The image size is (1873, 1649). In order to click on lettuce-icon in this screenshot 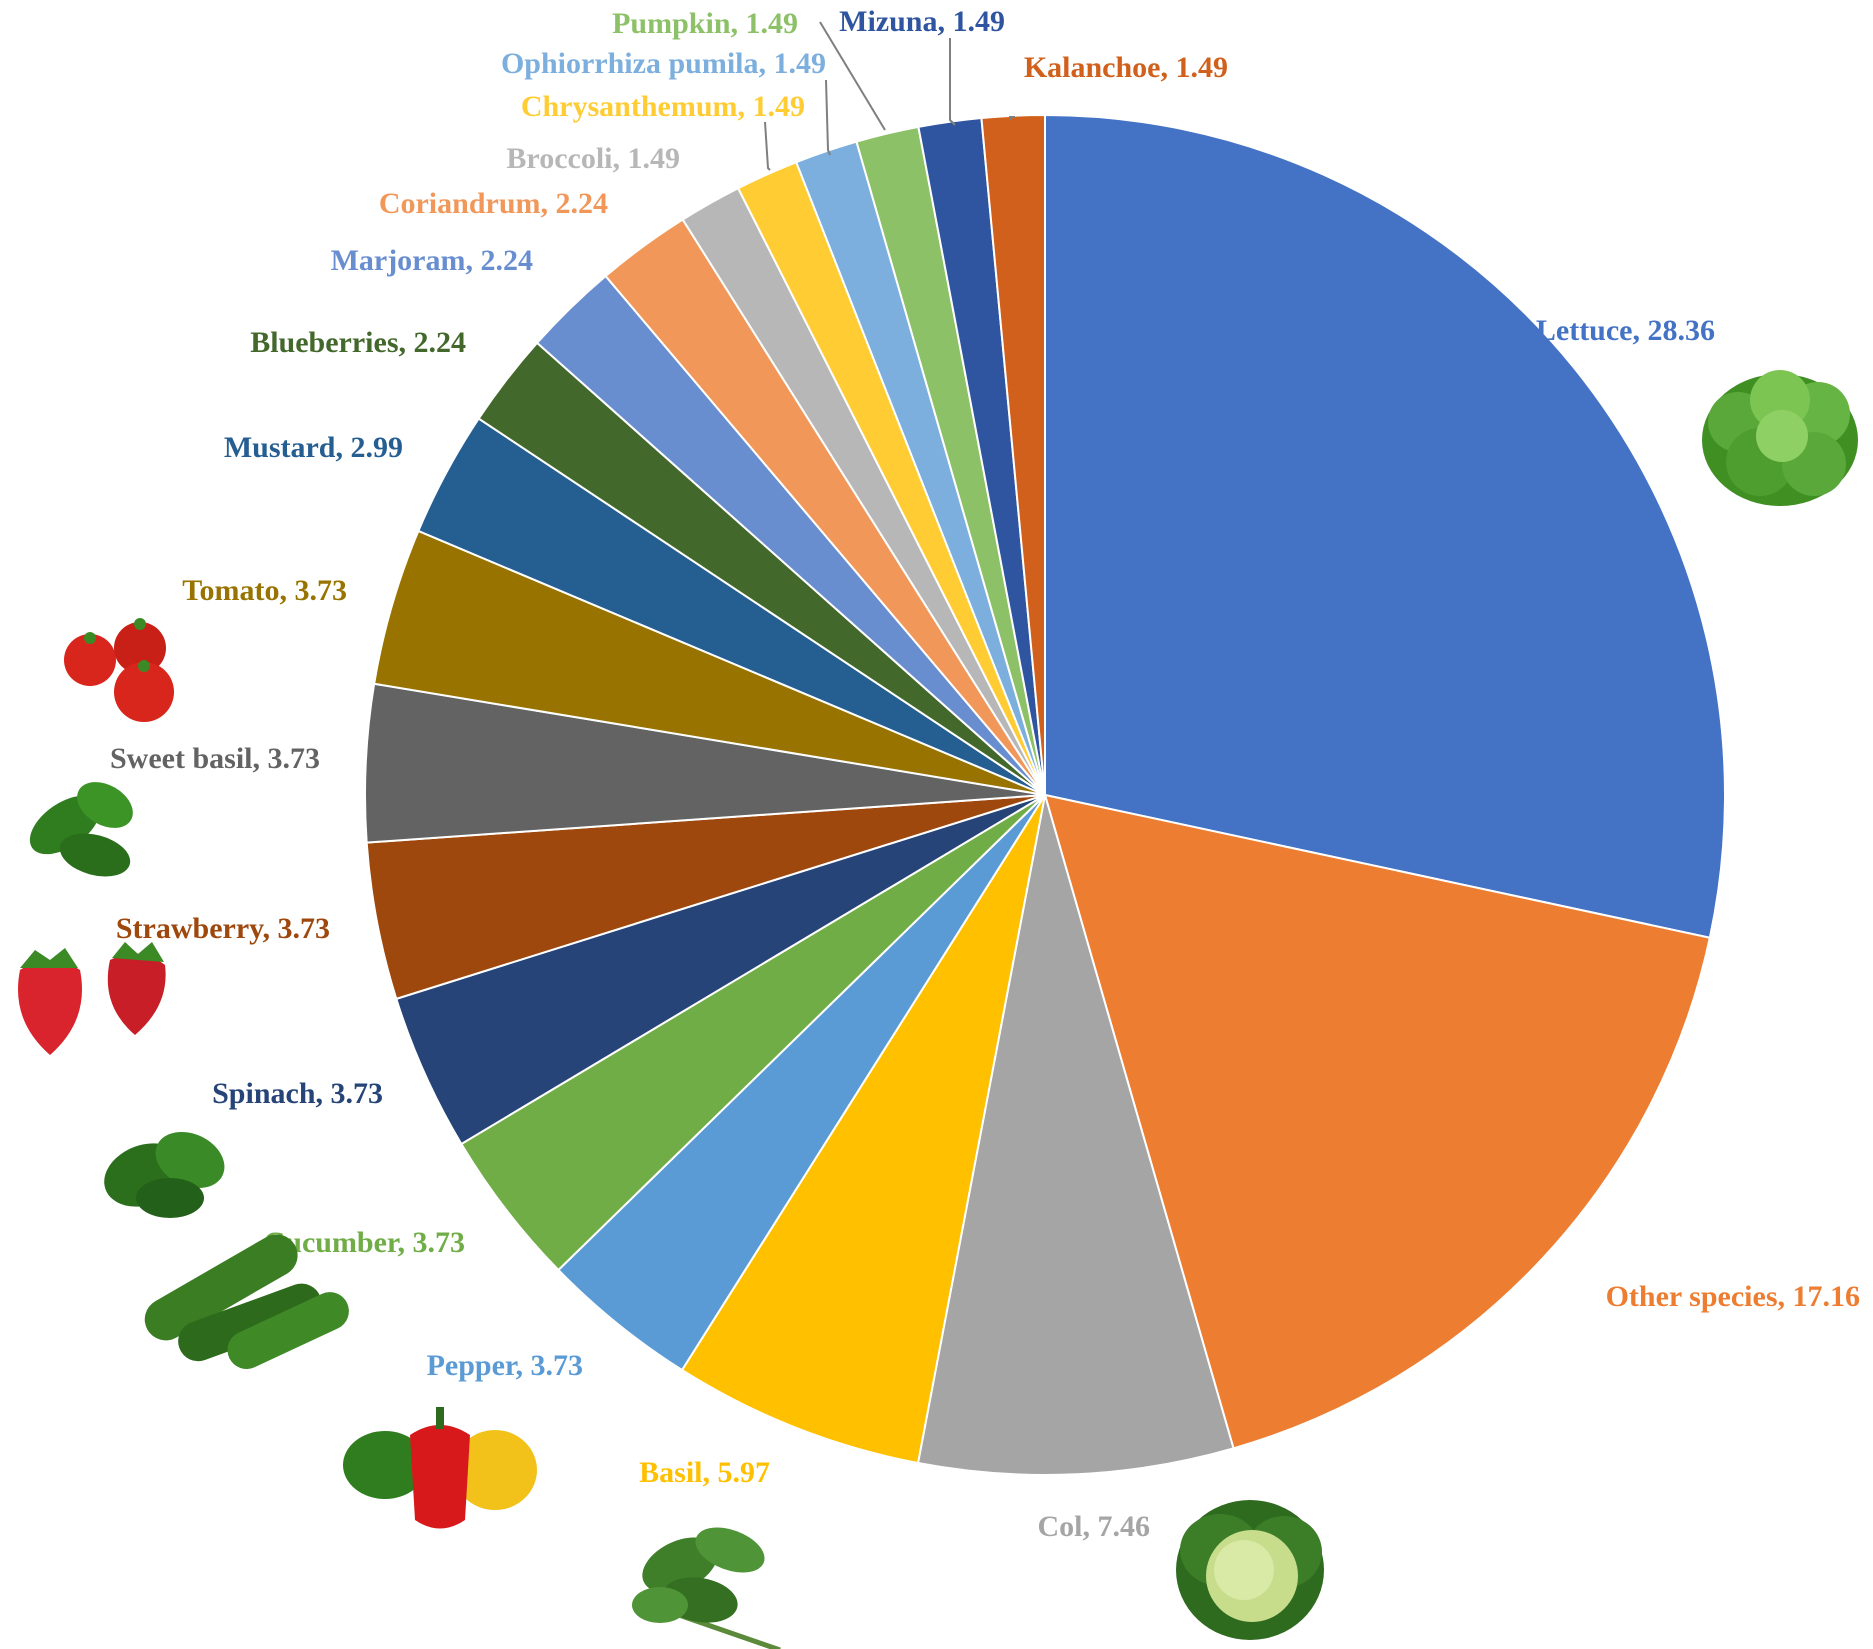, I will do `click(1780, 438)`.